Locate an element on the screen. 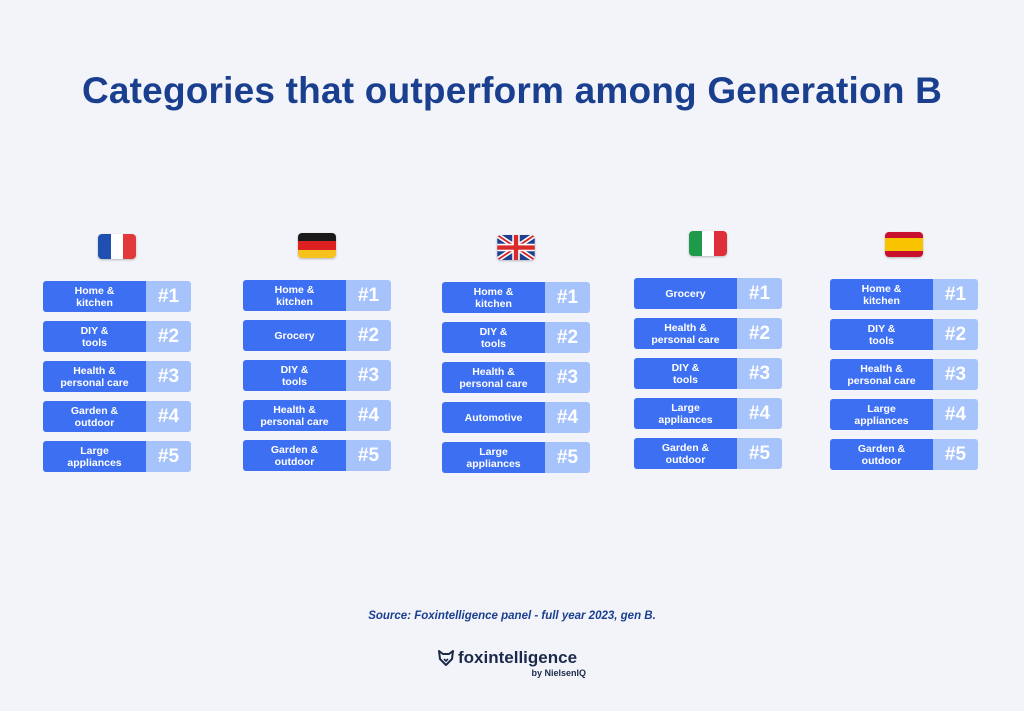 This screenshot has width=1024, height=711. spain-flag-icon is located at coordinates (904, 244).